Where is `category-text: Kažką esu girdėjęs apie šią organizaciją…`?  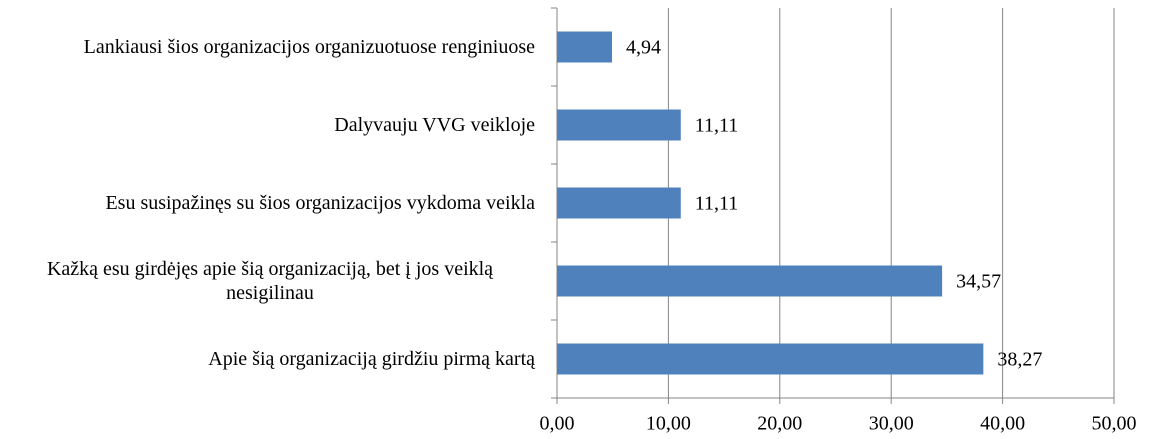
category-text: Kažką esu girdėjęs apie šią organizaciją… is located at coordinates (270, 281).